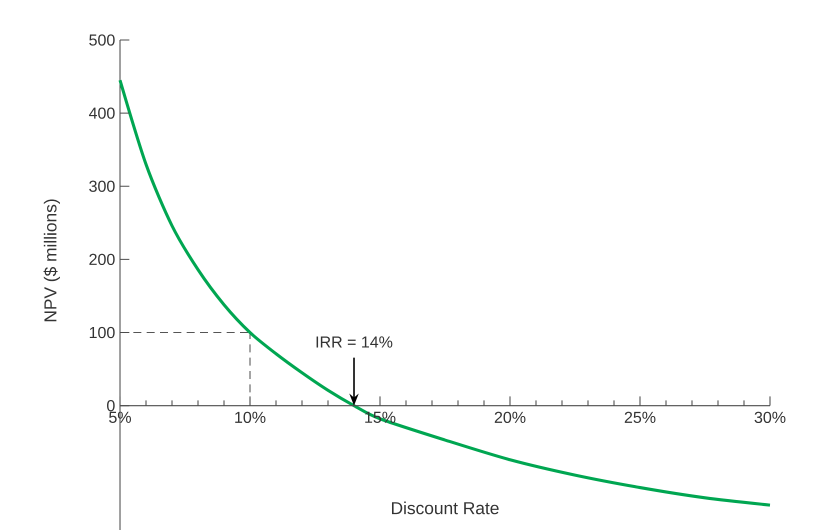 The height and width of the screenshot is (531, 814). Describe the element at coordinates (102, 186) in the screenshot. I see `y-tick-label: 300` at that location.